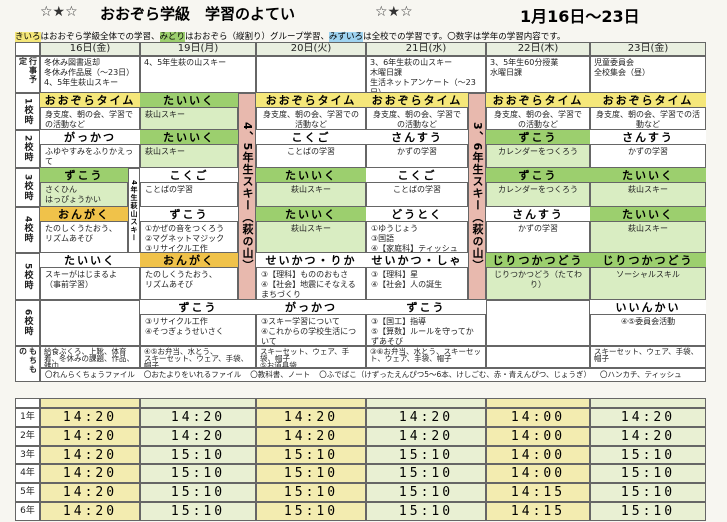 The image size is (727, 522). What do you see at coordinates (648, 284) in the screenshot?
I see `note: ソーシャルスキル` at bounding box center [648, 284].